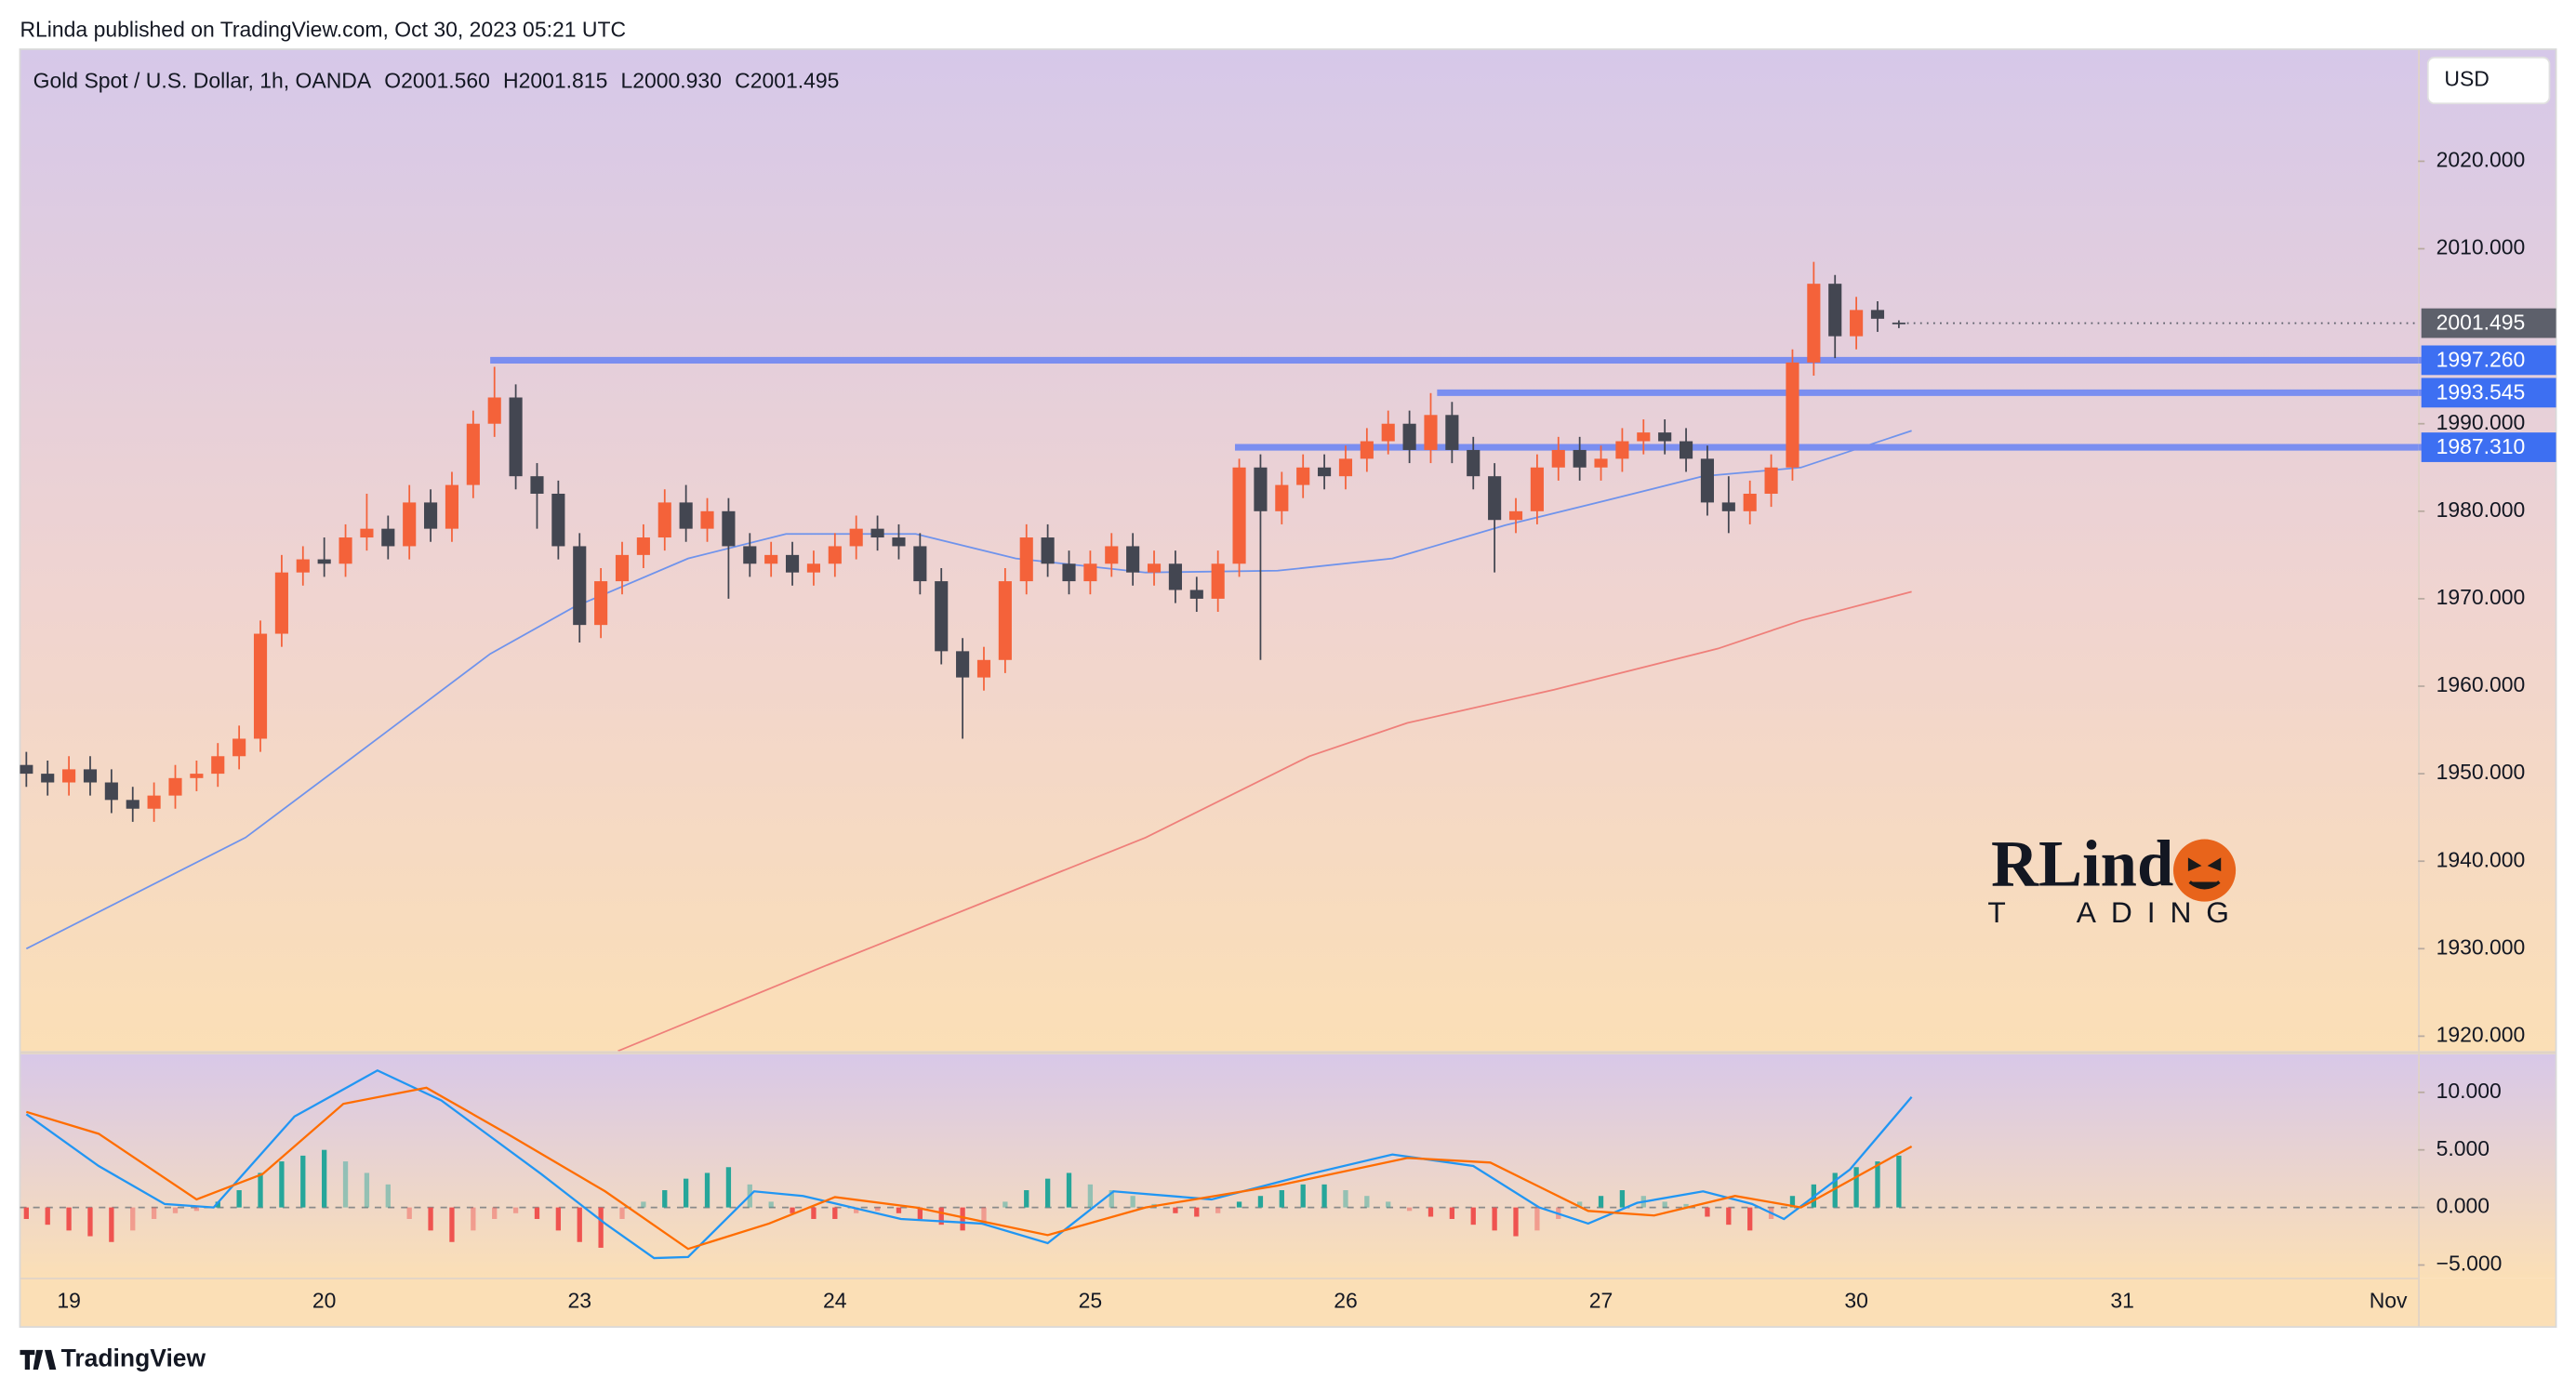  I want to click on brand: TradingView, so click(133, 1357).